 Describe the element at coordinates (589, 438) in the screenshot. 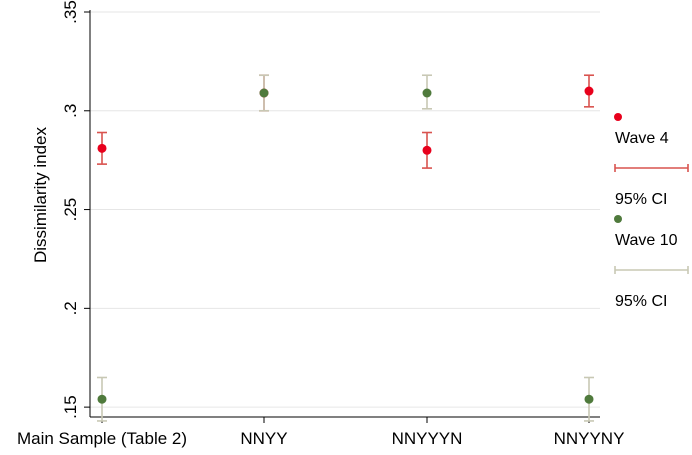

I see `x-tick-label: NNYYNY` at that location.